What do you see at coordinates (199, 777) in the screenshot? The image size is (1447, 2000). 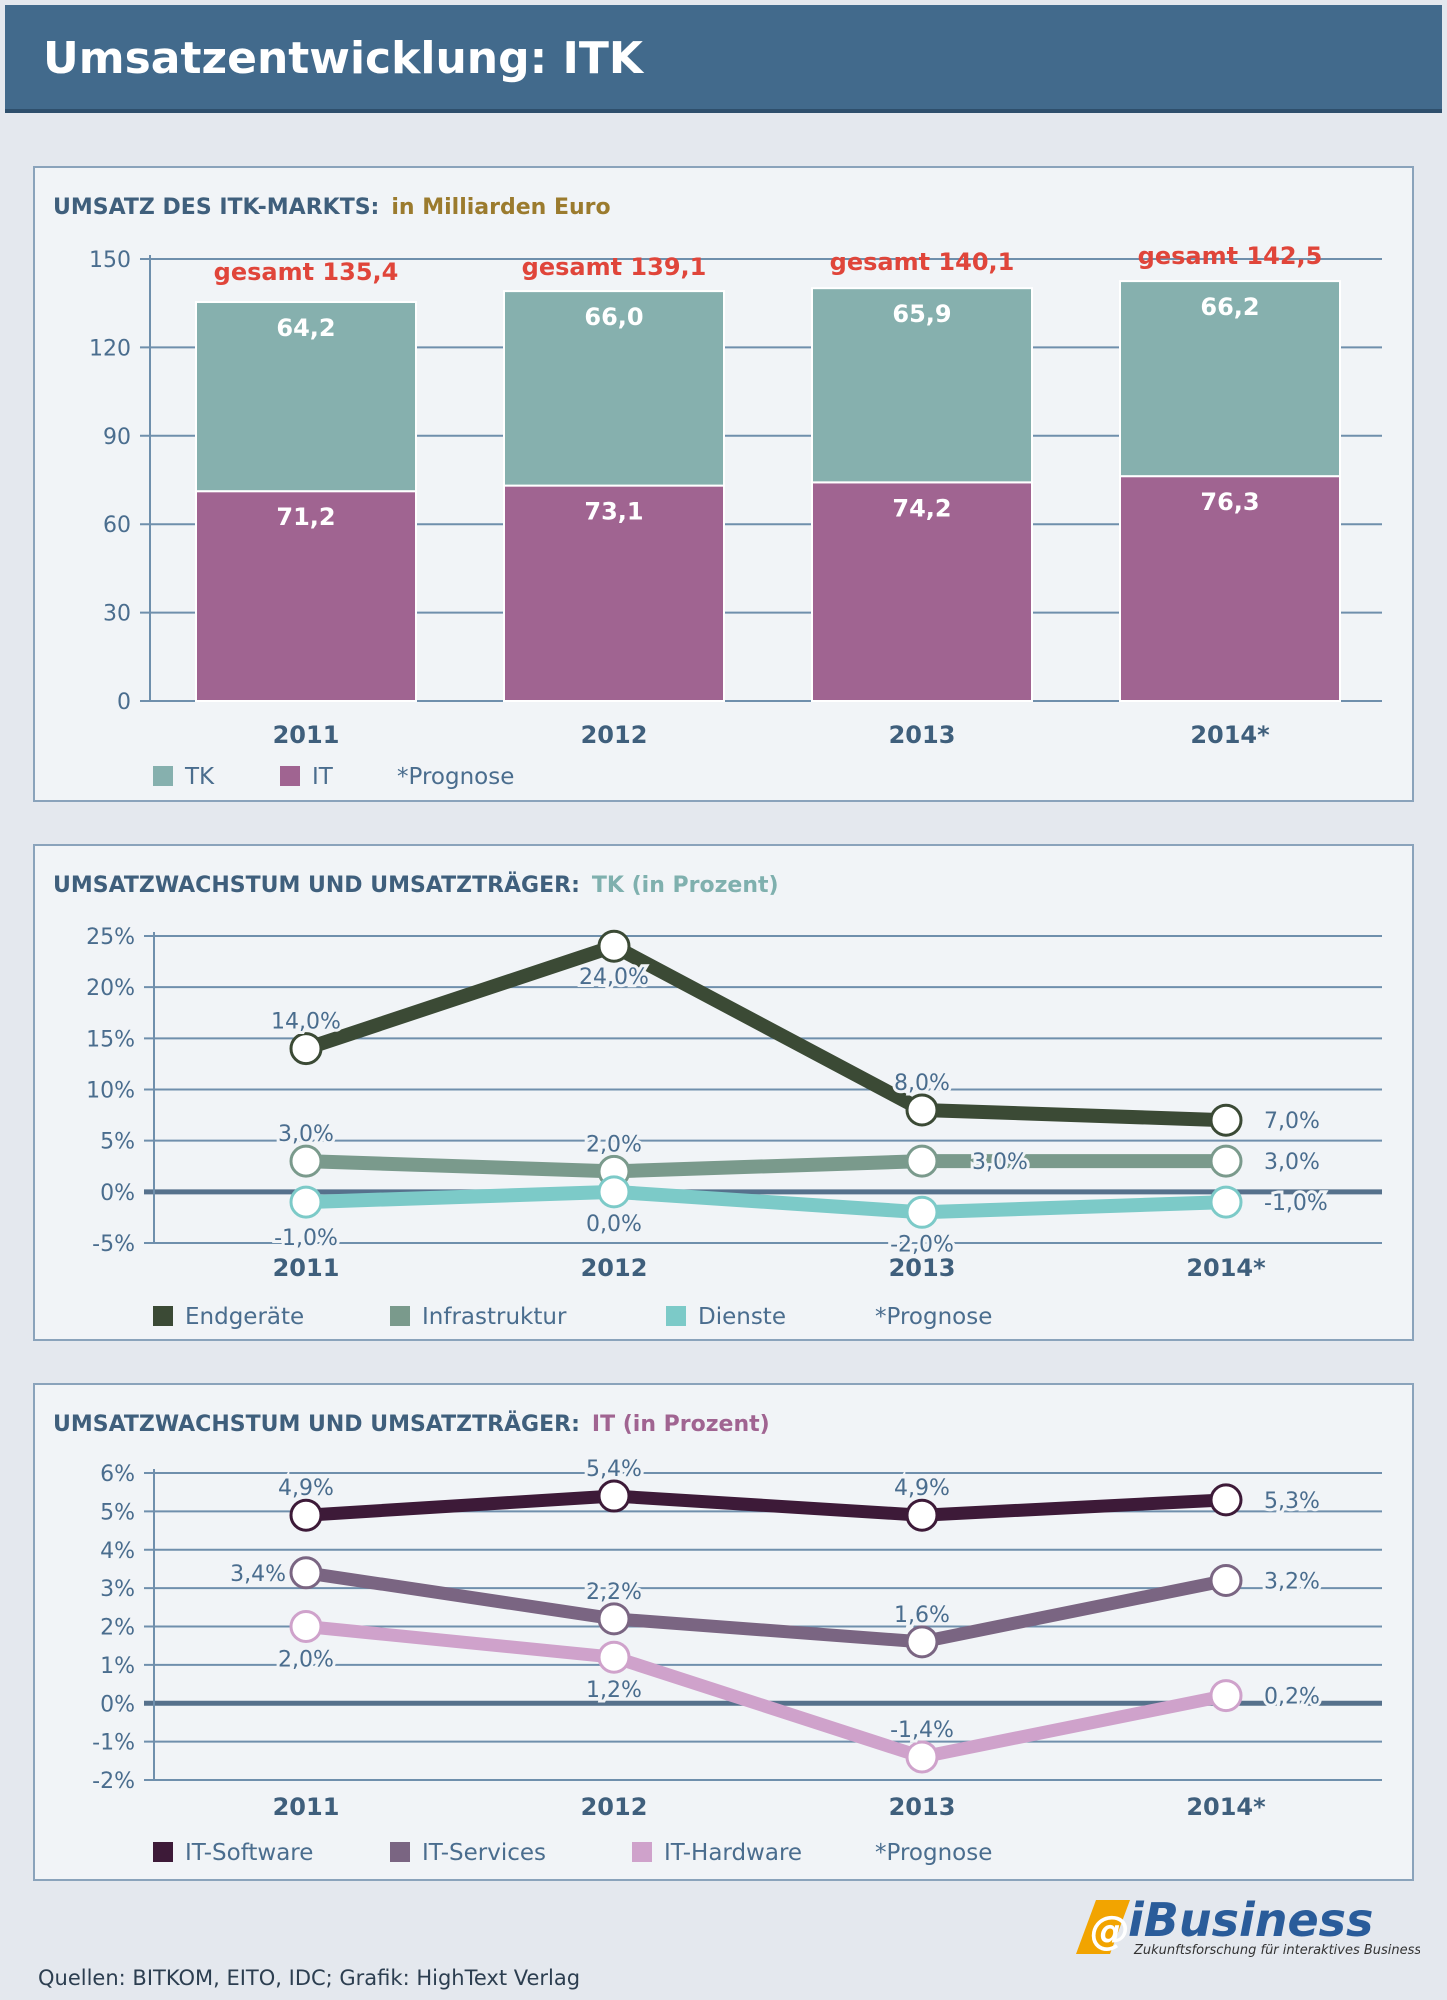 I see `legend-label: TK` at bounding box center [199, 777].